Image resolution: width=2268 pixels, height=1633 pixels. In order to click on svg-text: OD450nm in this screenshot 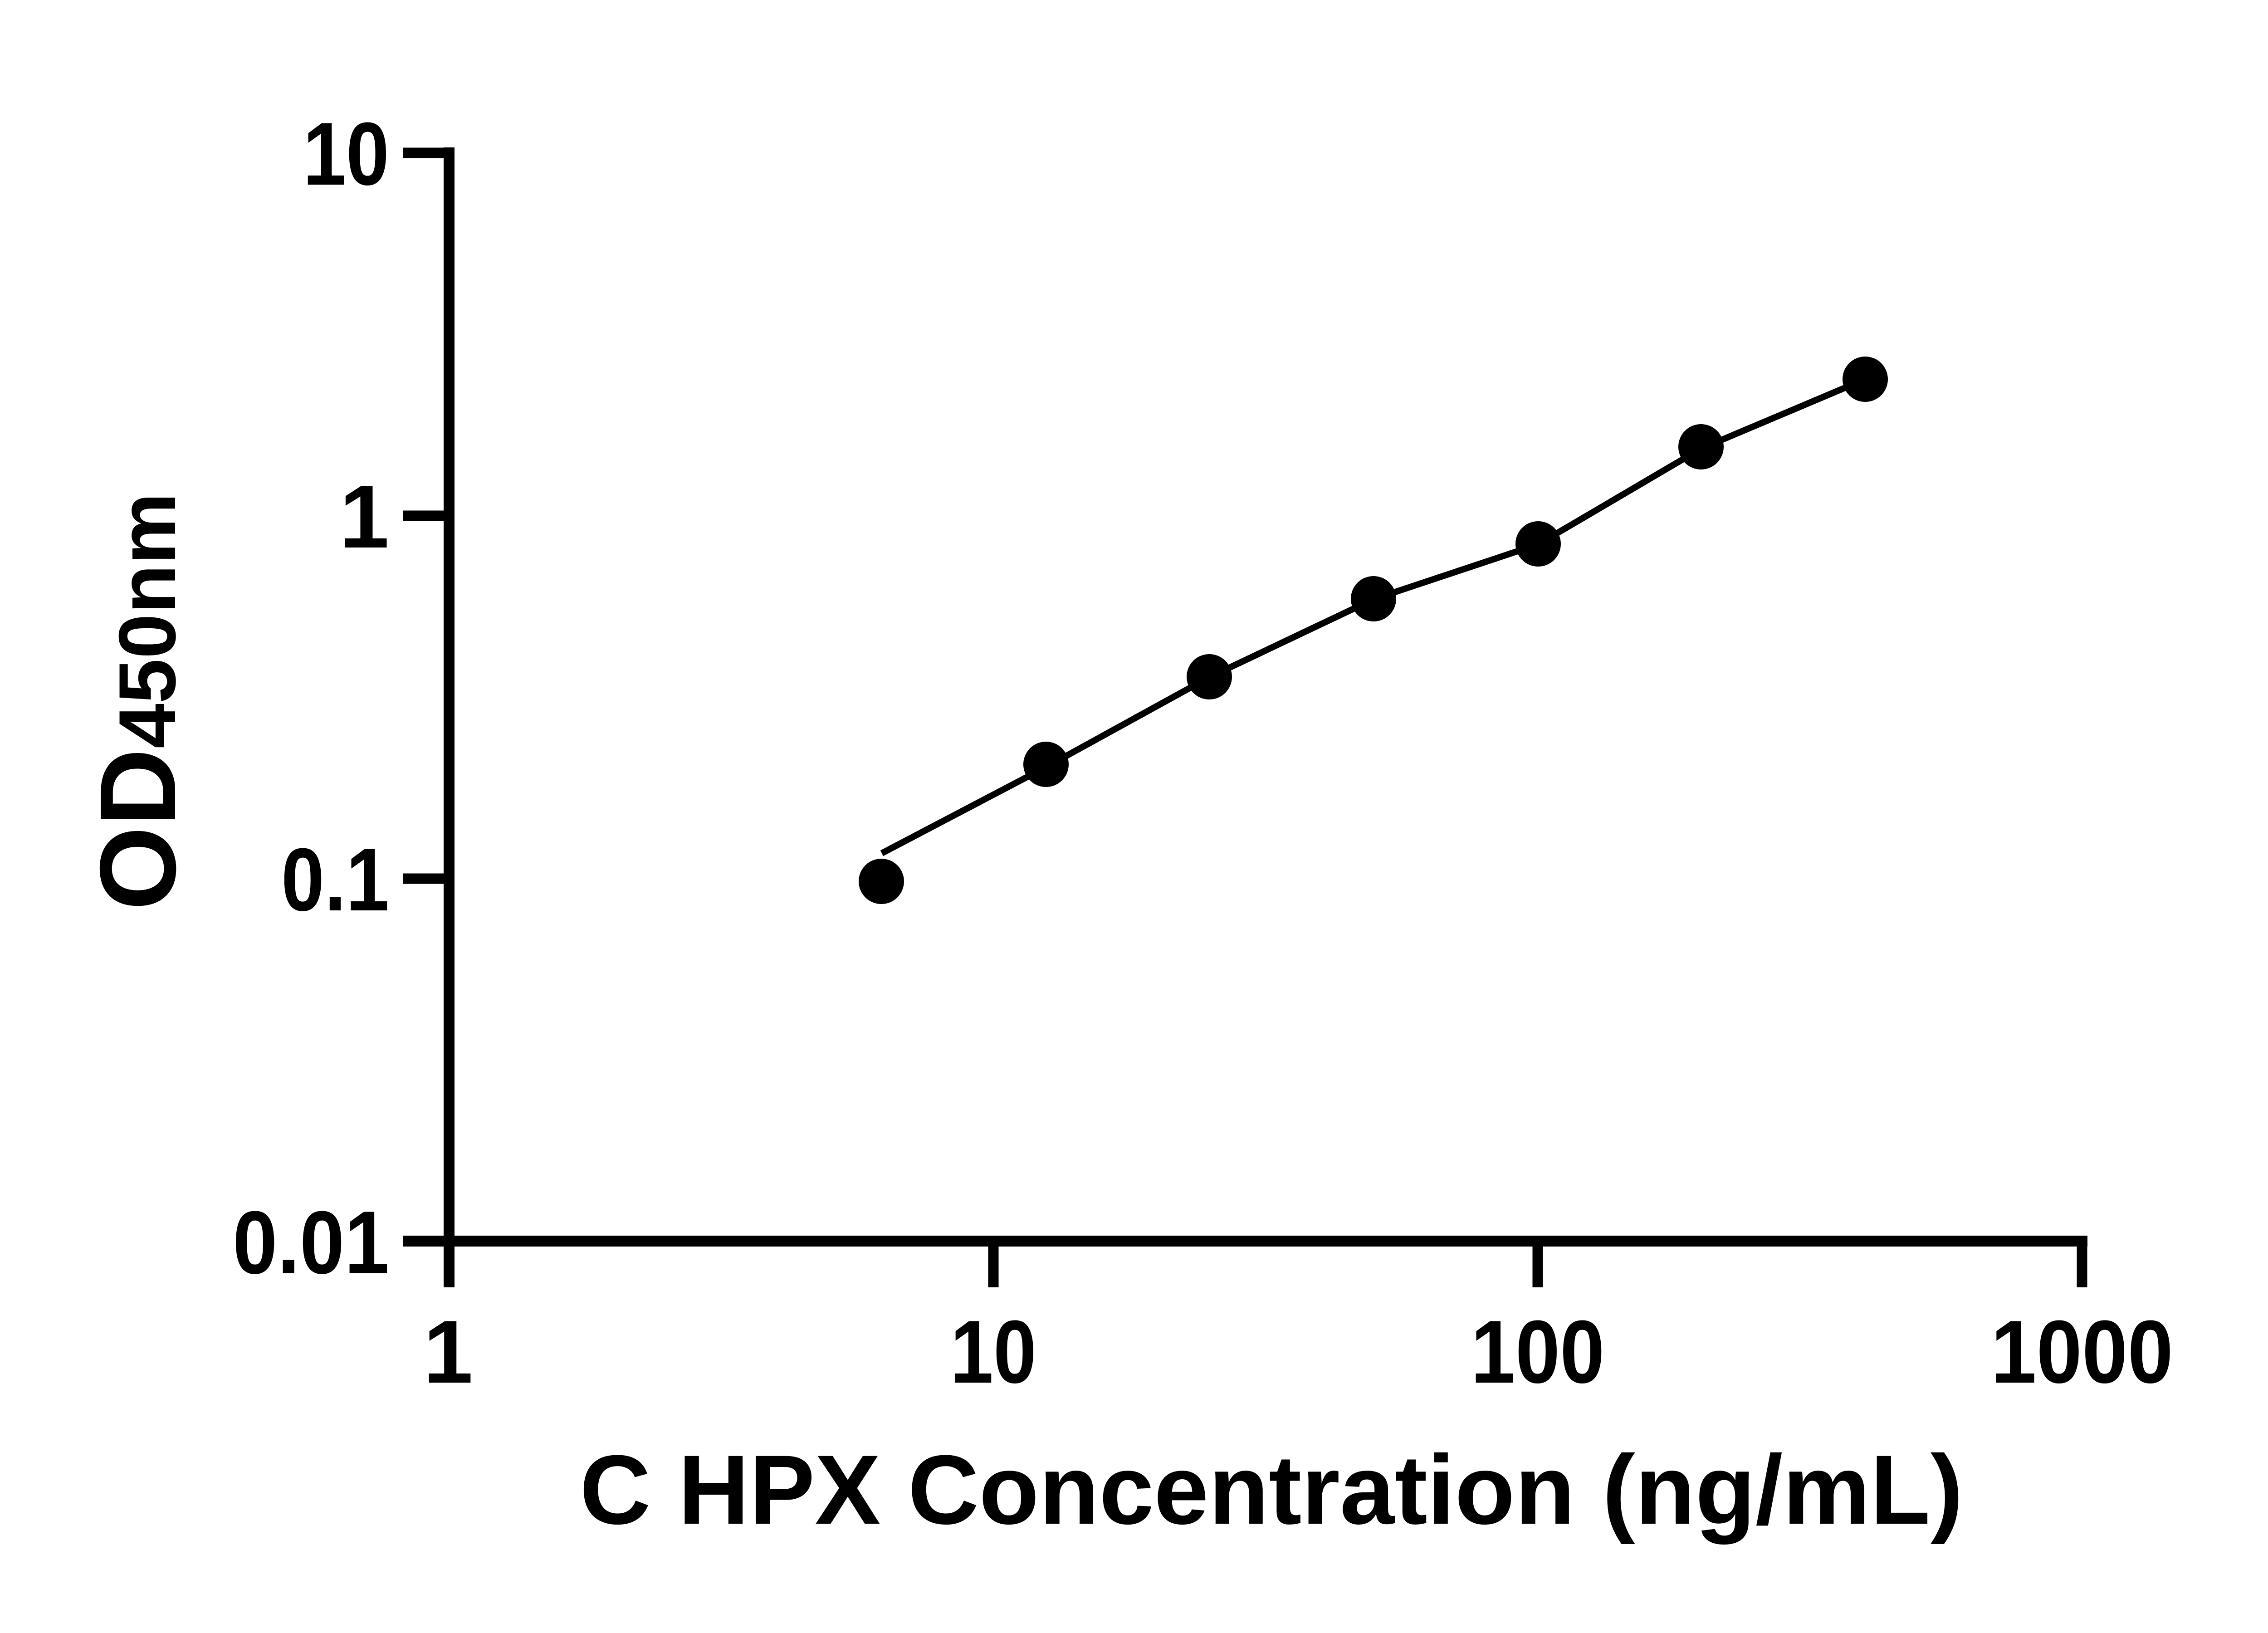, I will do `click(138, 701)`.